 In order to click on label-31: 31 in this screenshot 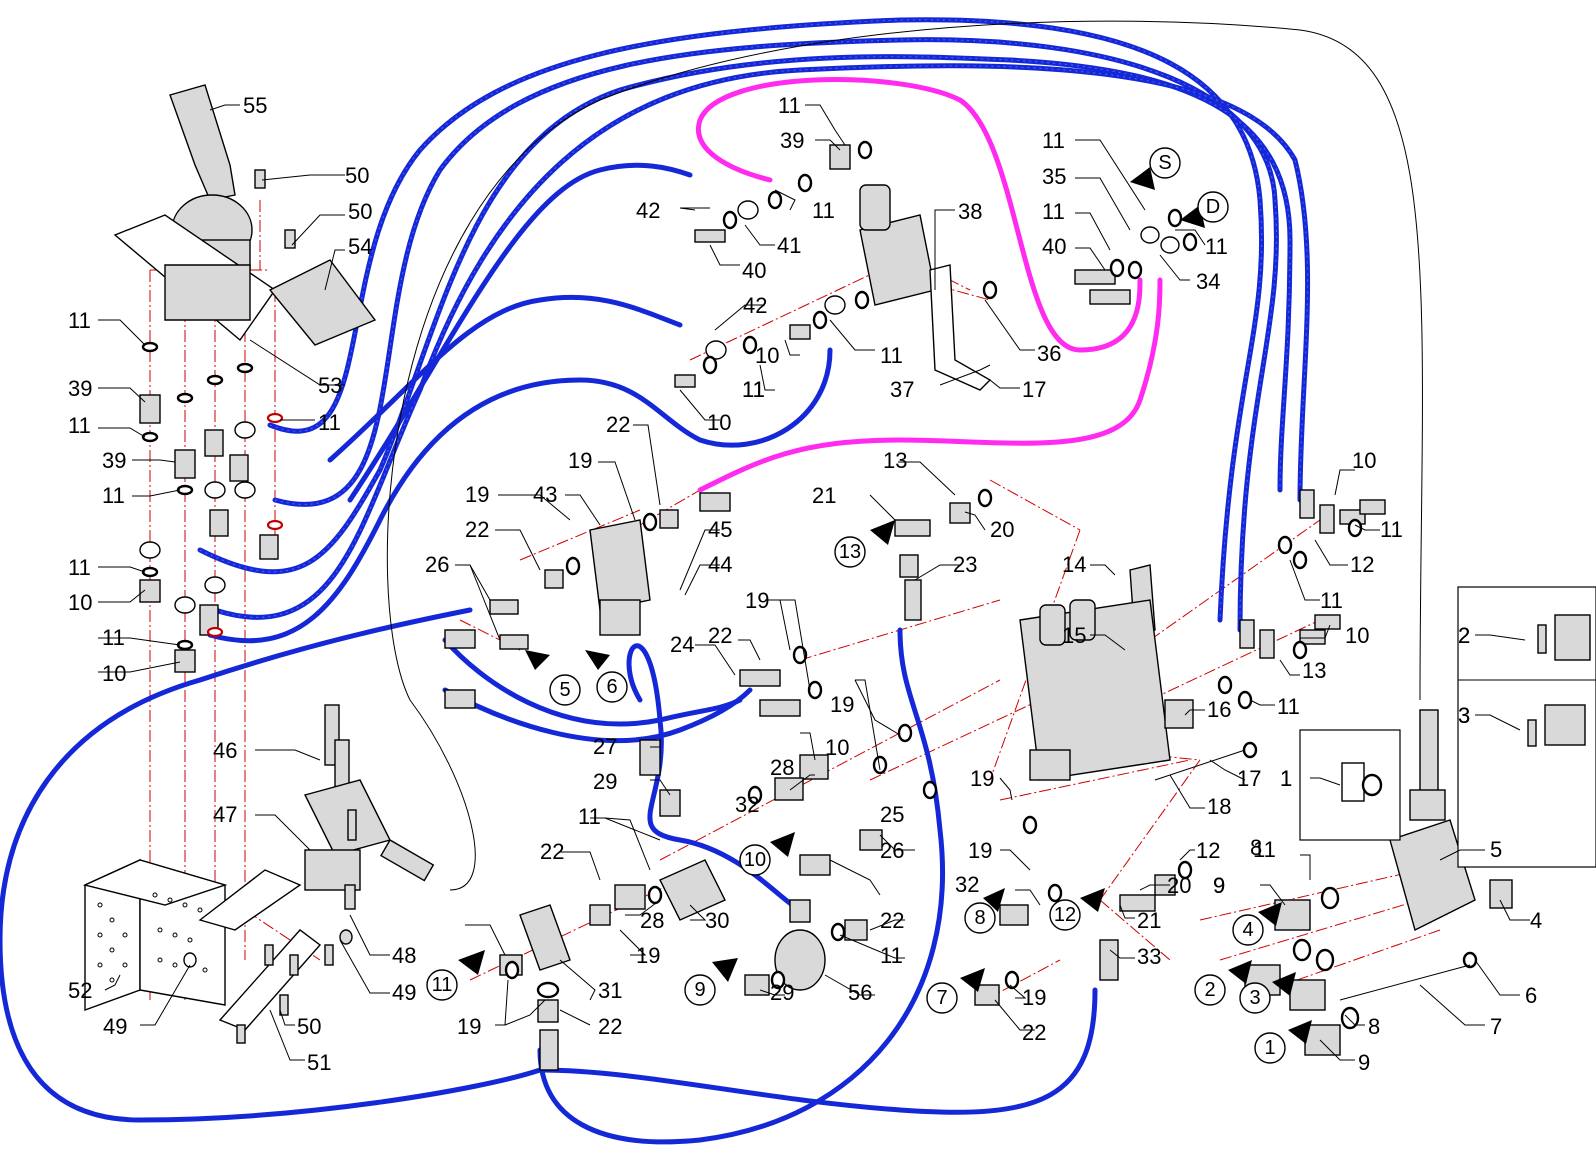, I will do `click(610, 990)`.